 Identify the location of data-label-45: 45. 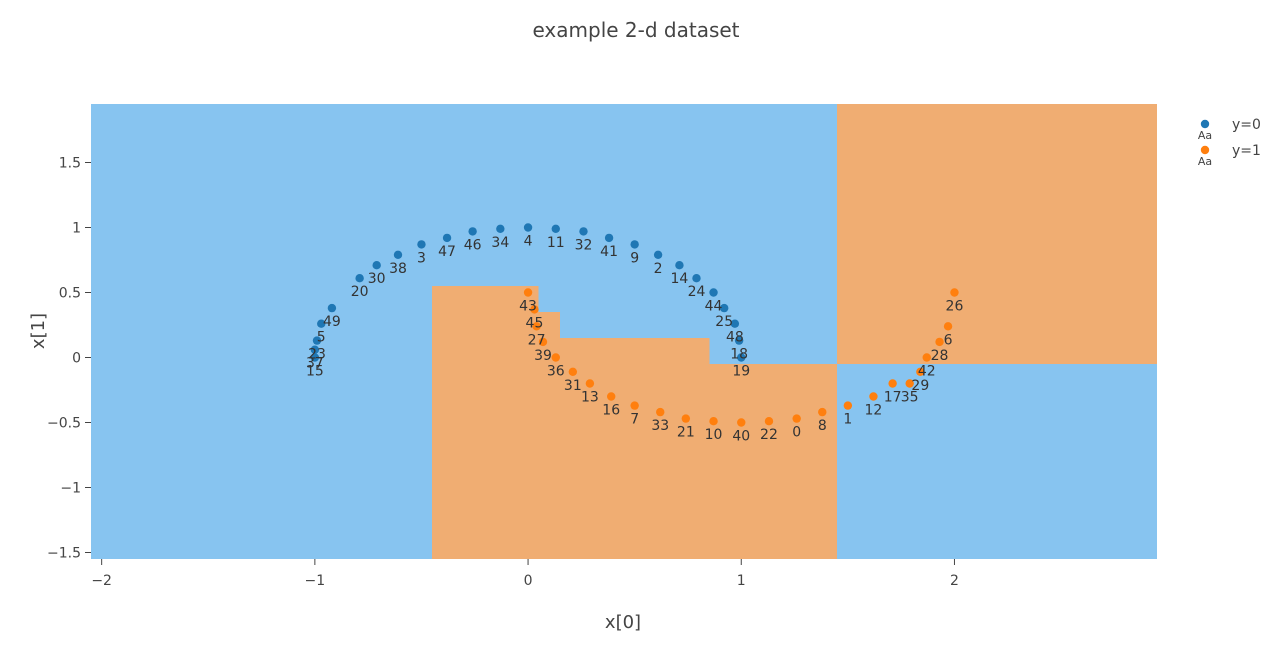
(535, 323).